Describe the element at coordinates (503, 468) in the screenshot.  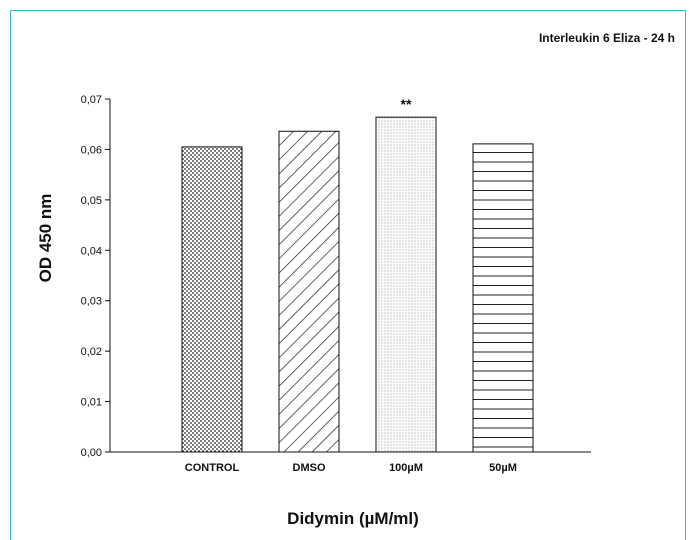
I see `x-tick-label: 50µM` at that location.